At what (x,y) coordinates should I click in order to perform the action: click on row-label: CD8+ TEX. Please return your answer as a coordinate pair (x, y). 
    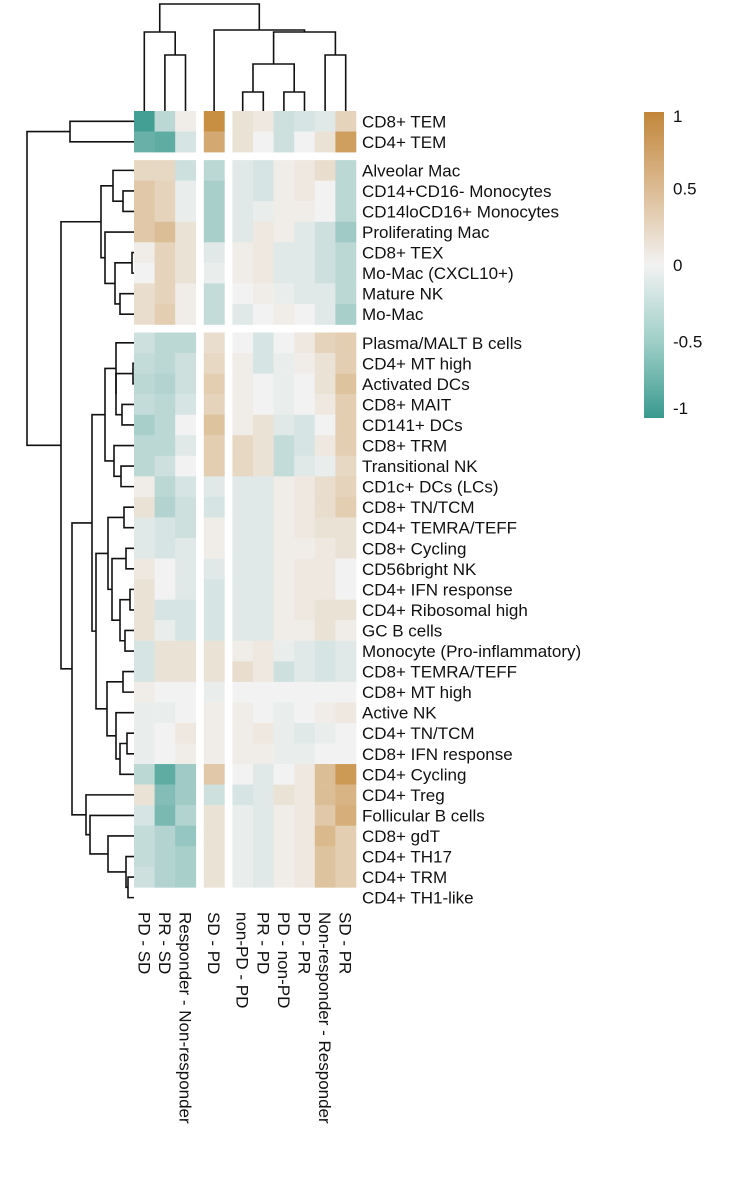
    Looking at the image, I should click on (402, 253).